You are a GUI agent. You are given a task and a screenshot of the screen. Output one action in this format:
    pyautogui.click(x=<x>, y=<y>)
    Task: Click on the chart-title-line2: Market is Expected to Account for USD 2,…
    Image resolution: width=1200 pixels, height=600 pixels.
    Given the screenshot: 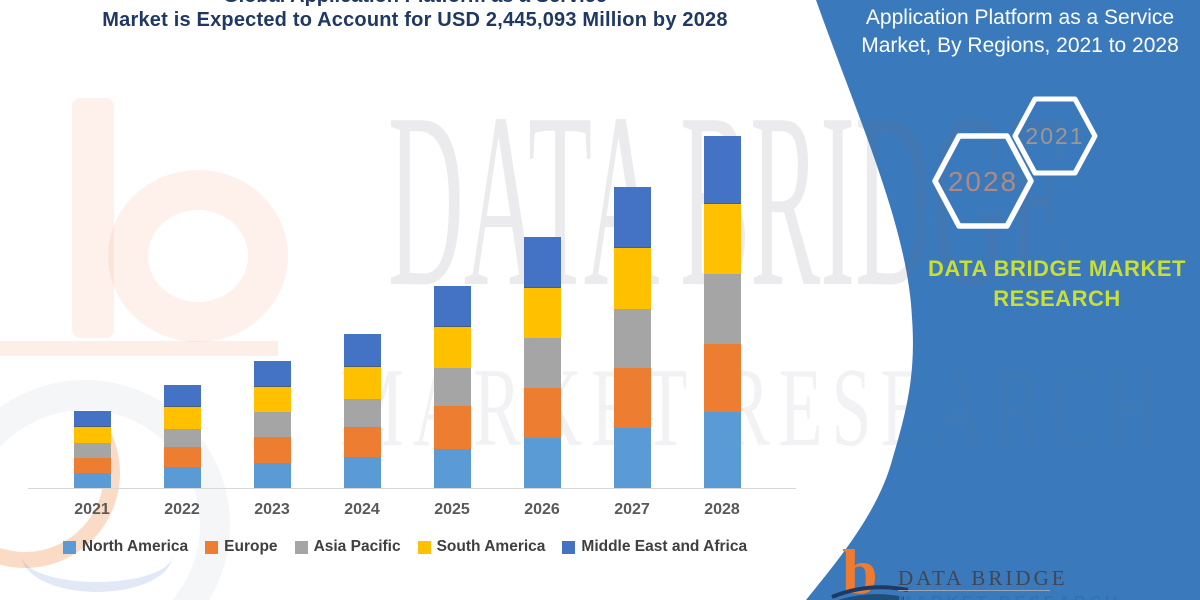 What is the action you would take?
    pyautogui.click(x=415, y=20)
    